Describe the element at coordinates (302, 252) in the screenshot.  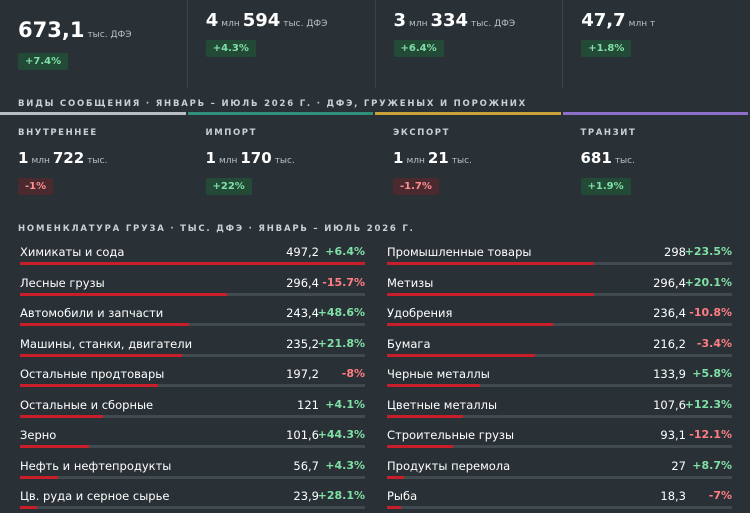
I see `cargo-value: 497,2` at that location.